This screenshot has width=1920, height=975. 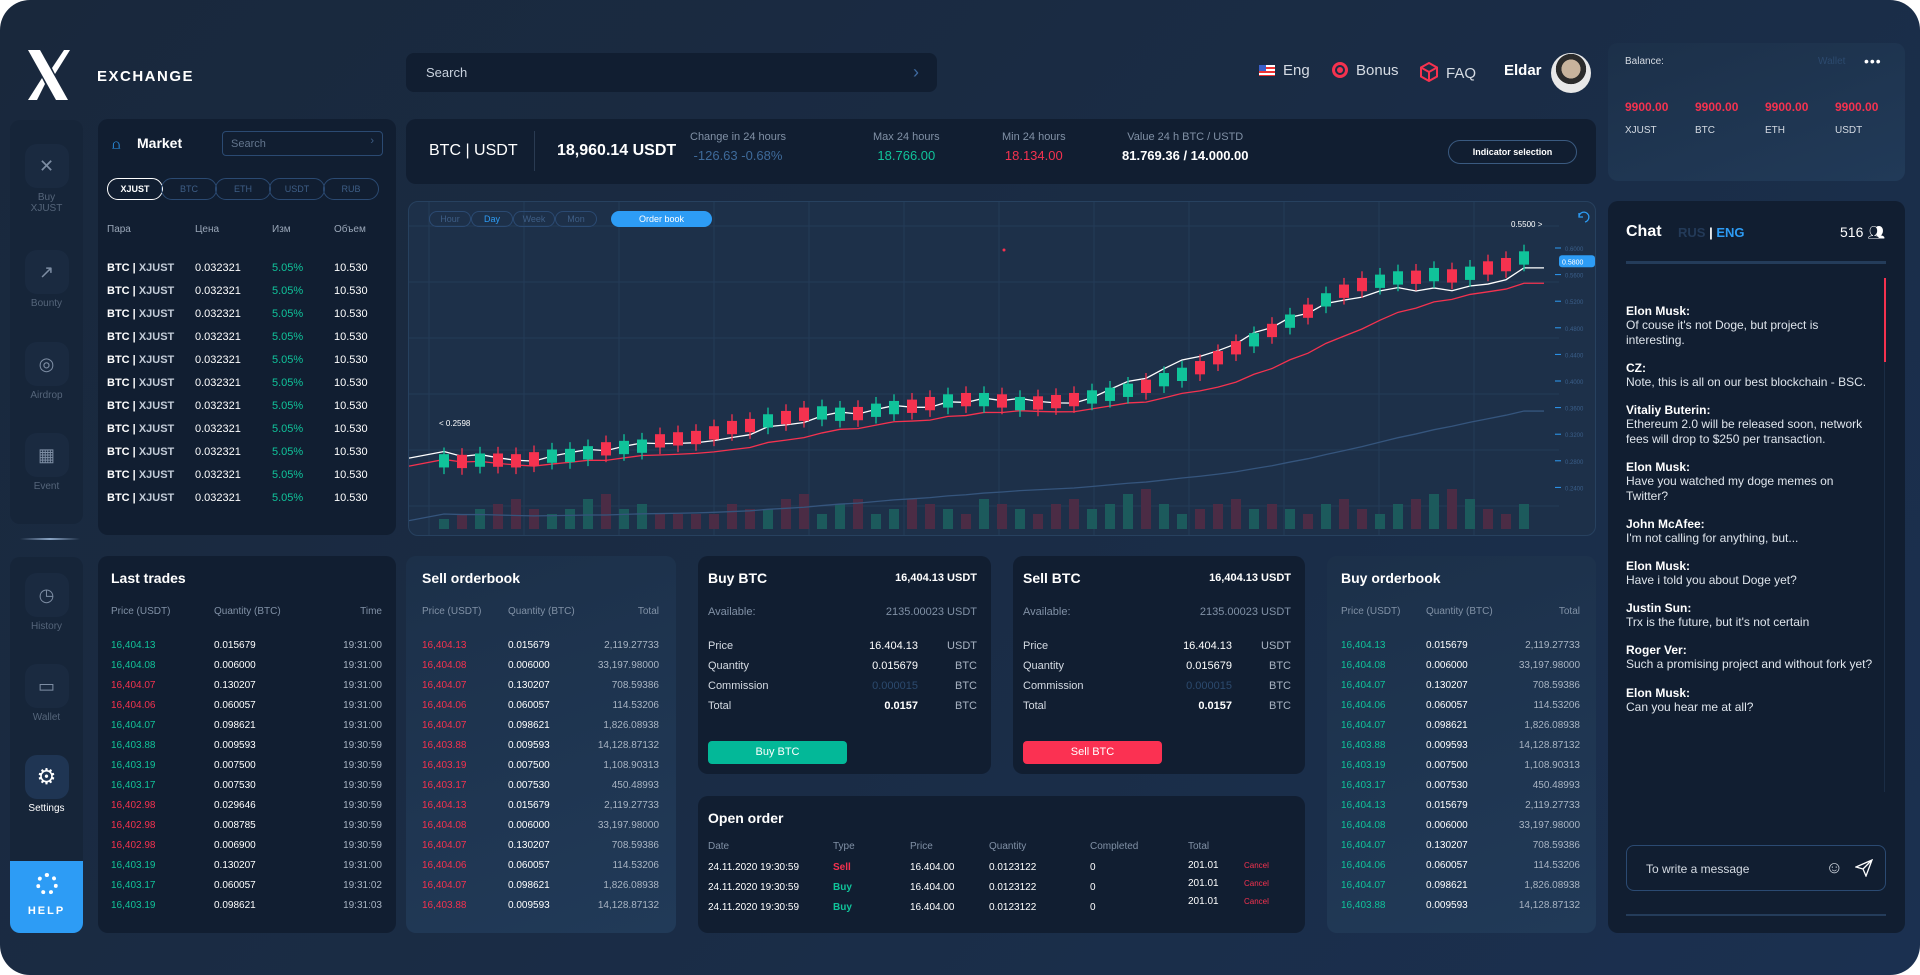 I want to click on wallet-link: Wallet, so click(x=1832, y=61).